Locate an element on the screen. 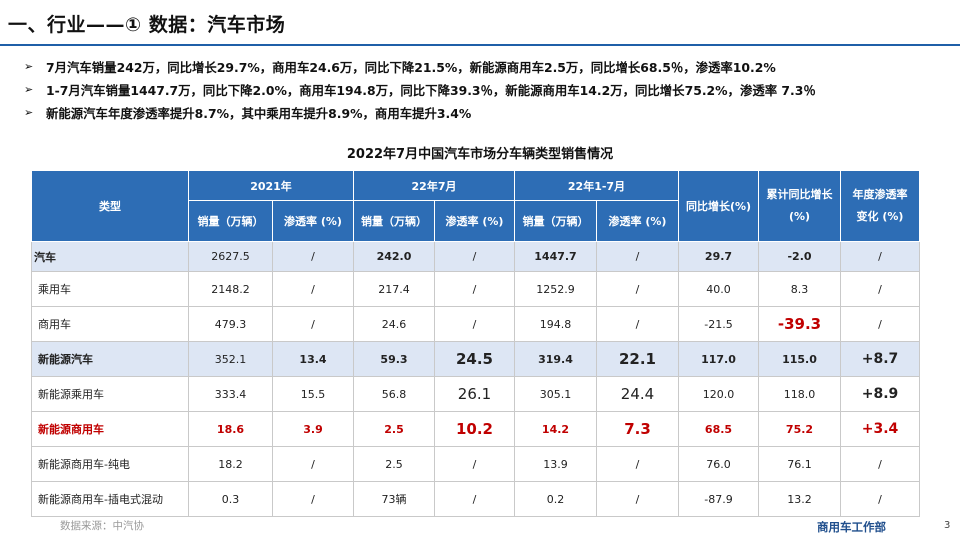 Image resolution: width=960 pixels, height=540 pixels. cell-ytd-penetration: 7.3 is located at coordinates (637, 429).